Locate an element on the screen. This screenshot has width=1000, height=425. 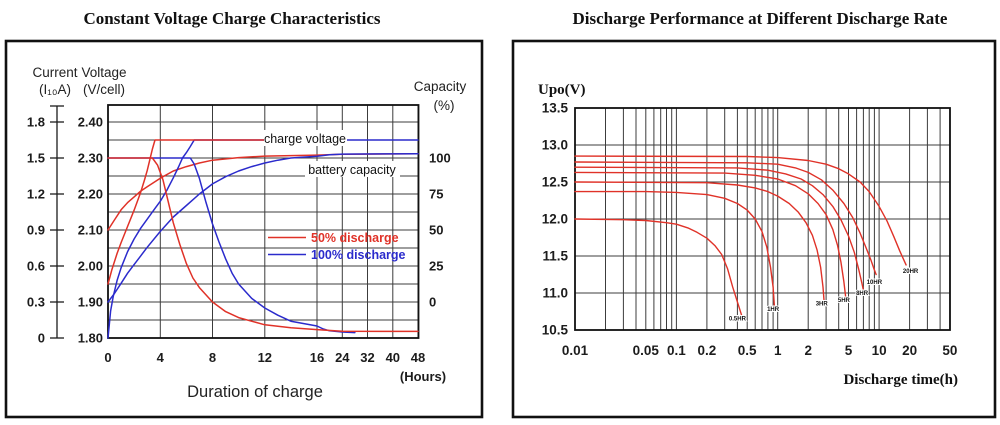
current-scale-axis is located at coordinates (57, 222).